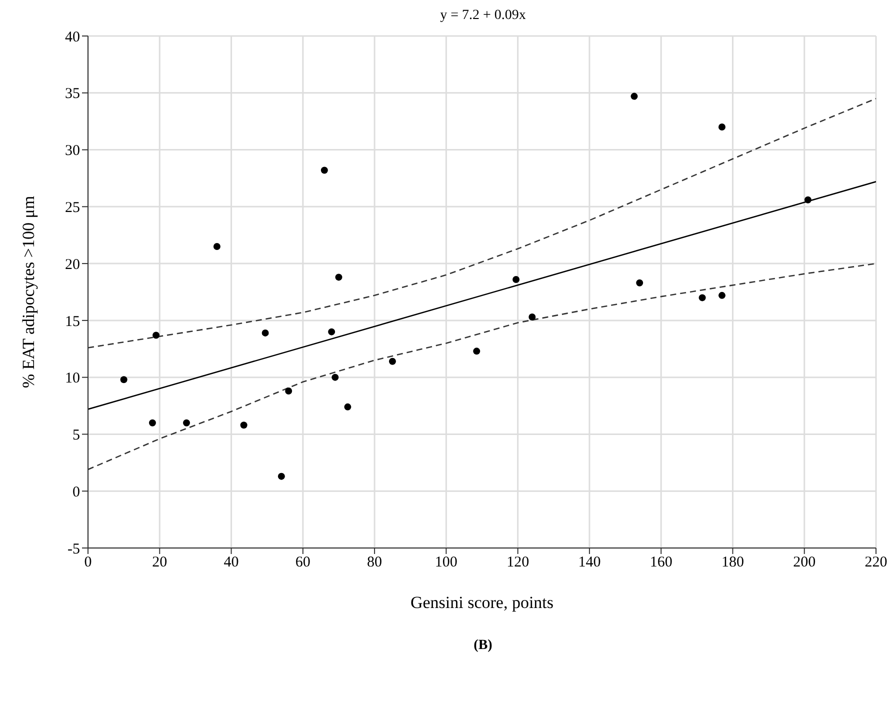  What do you see at coordinates (160, 562) in the screenshot?
I see `x-tick-label: 20` at bounding box center [160, 562].